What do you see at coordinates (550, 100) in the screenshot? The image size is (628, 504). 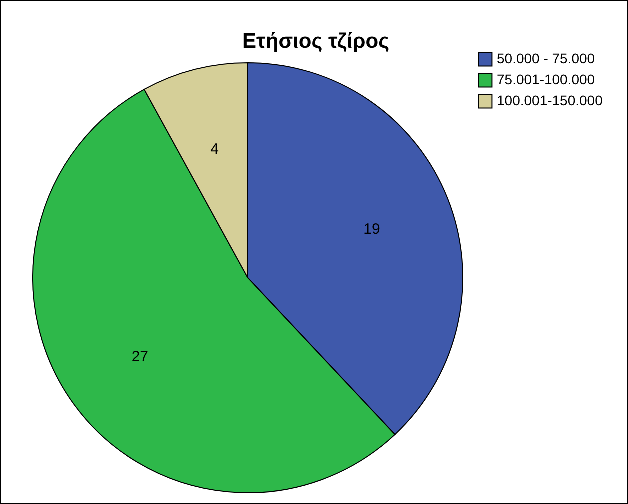 I see `legend-label: 100.001-150.000` at bounding box center [550, 100].